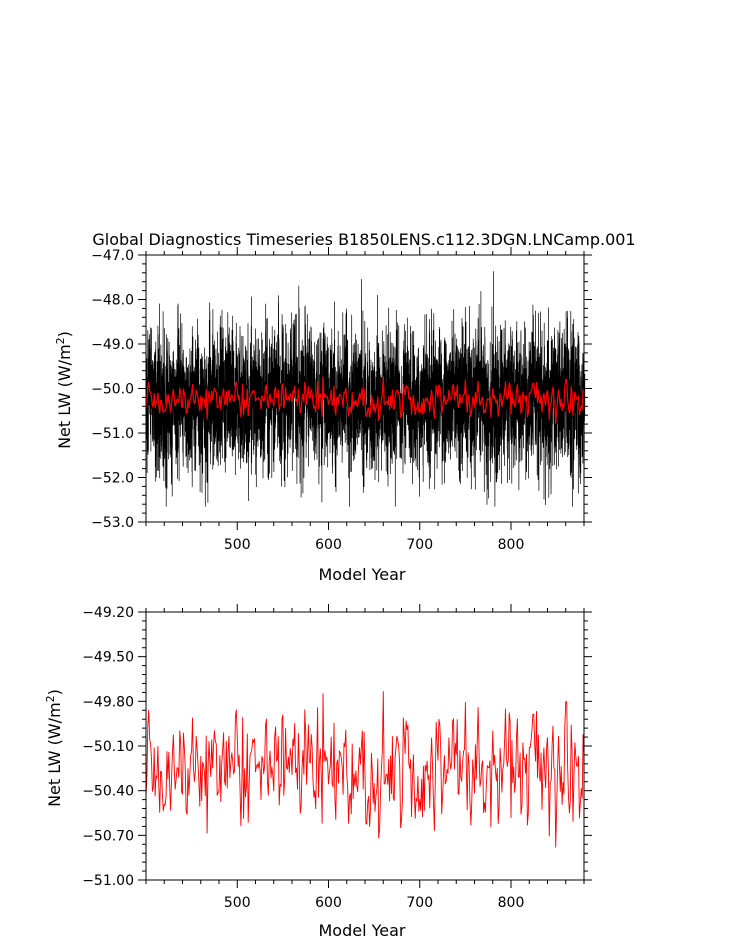 The width and height of the screenshot is (733, 945). What do you see at coordinates (112, 479) in the screenshot?
I see `y-tick-label: −52.0` at bounding box center [112, 479].